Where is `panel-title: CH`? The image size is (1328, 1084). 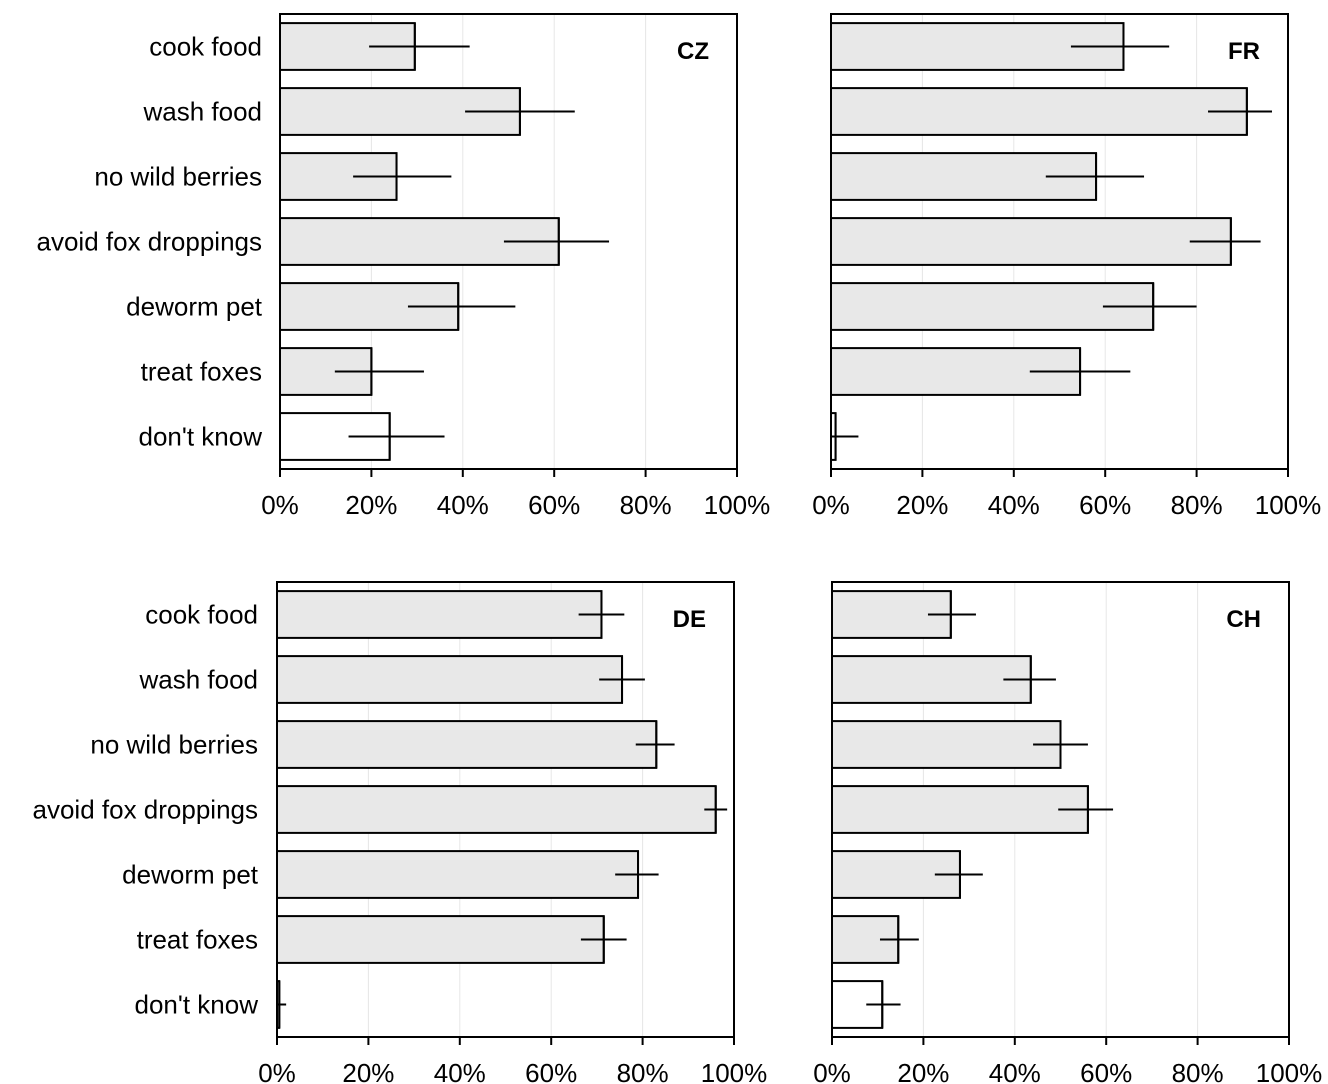
panel-title: CH is located at coordinates (1243, 619).